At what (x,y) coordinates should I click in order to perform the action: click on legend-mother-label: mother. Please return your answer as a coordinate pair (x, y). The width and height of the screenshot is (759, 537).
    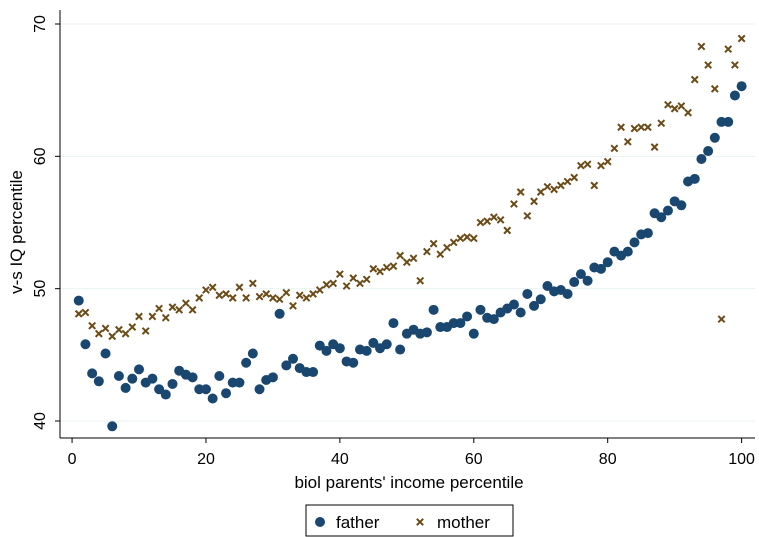
    Looking at the image, I should click on (463, 522).